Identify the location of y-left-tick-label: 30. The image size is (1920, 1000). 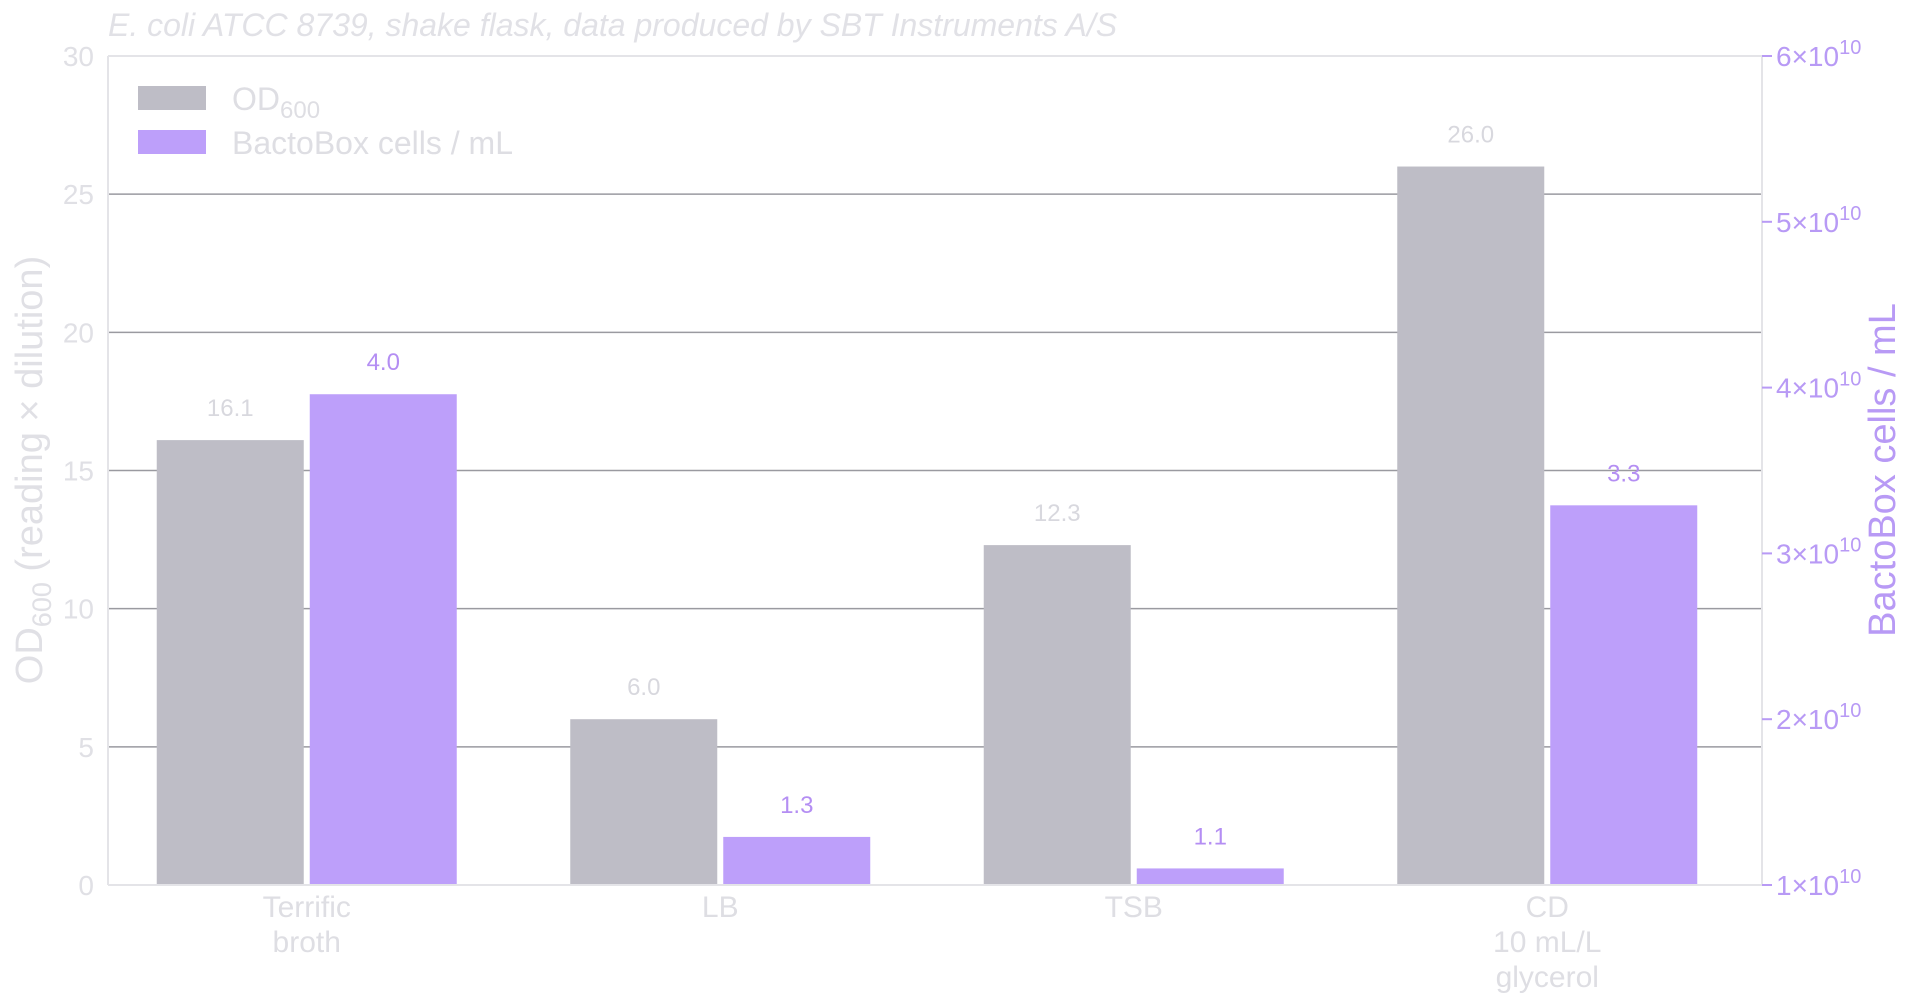
(78, 56).